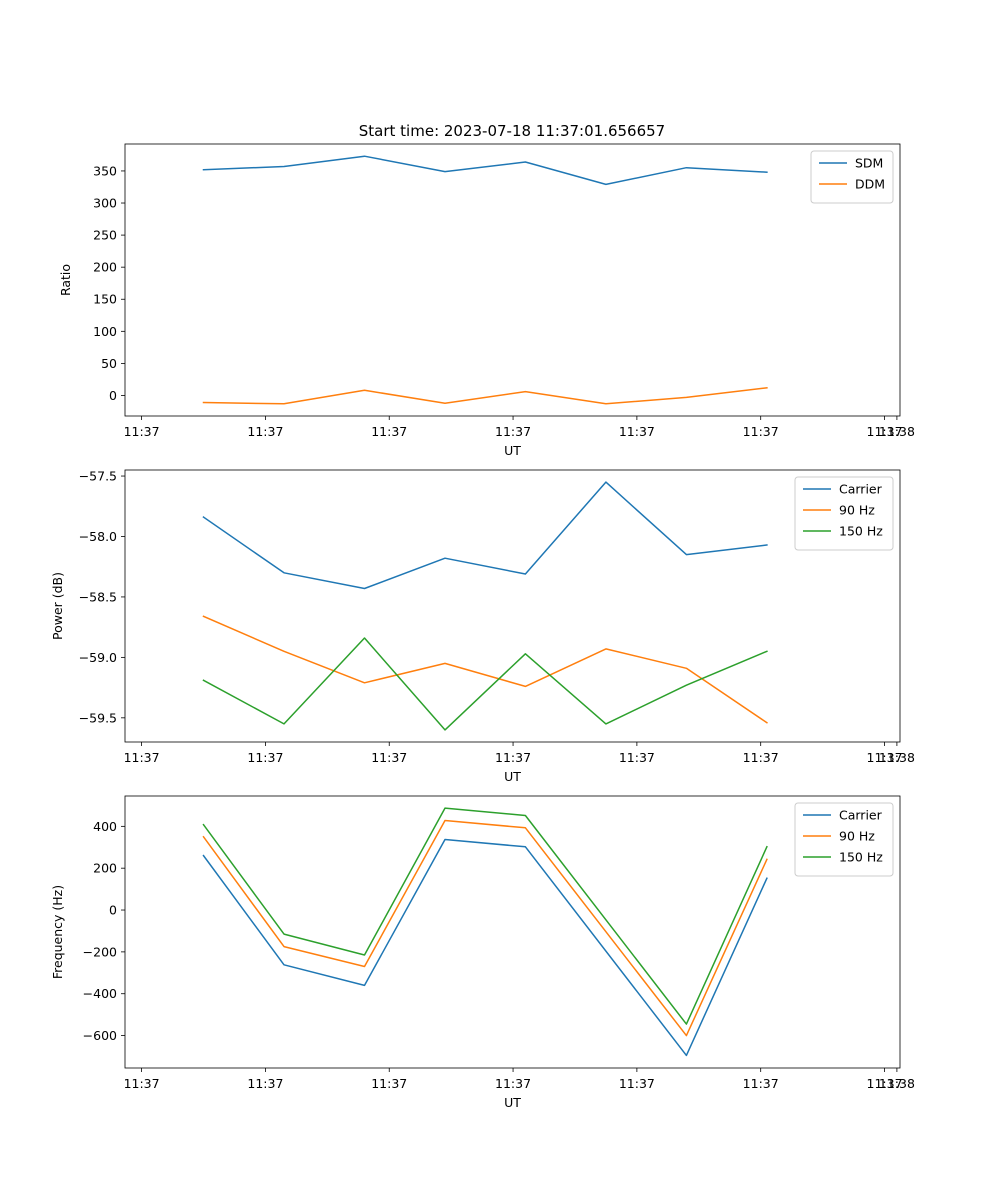 The height and width of the screenshot is (1200, 1000). I want to click on power-legend: Carrier 90 Hz 150 Hz, so click(844, 513).